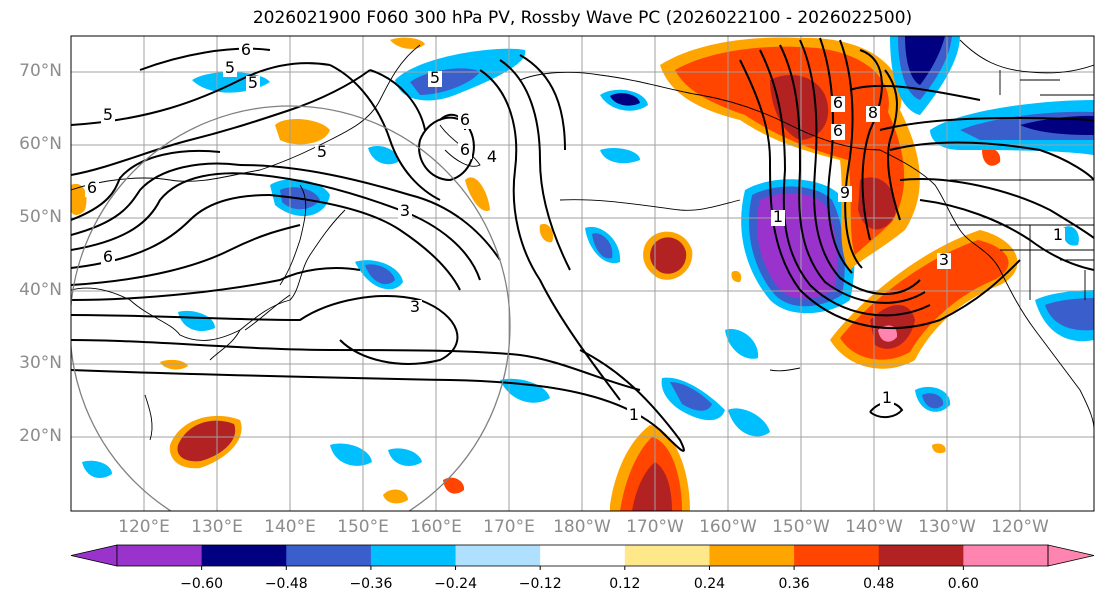  I want to click on lon-label: 130°W, so click(947, 527).